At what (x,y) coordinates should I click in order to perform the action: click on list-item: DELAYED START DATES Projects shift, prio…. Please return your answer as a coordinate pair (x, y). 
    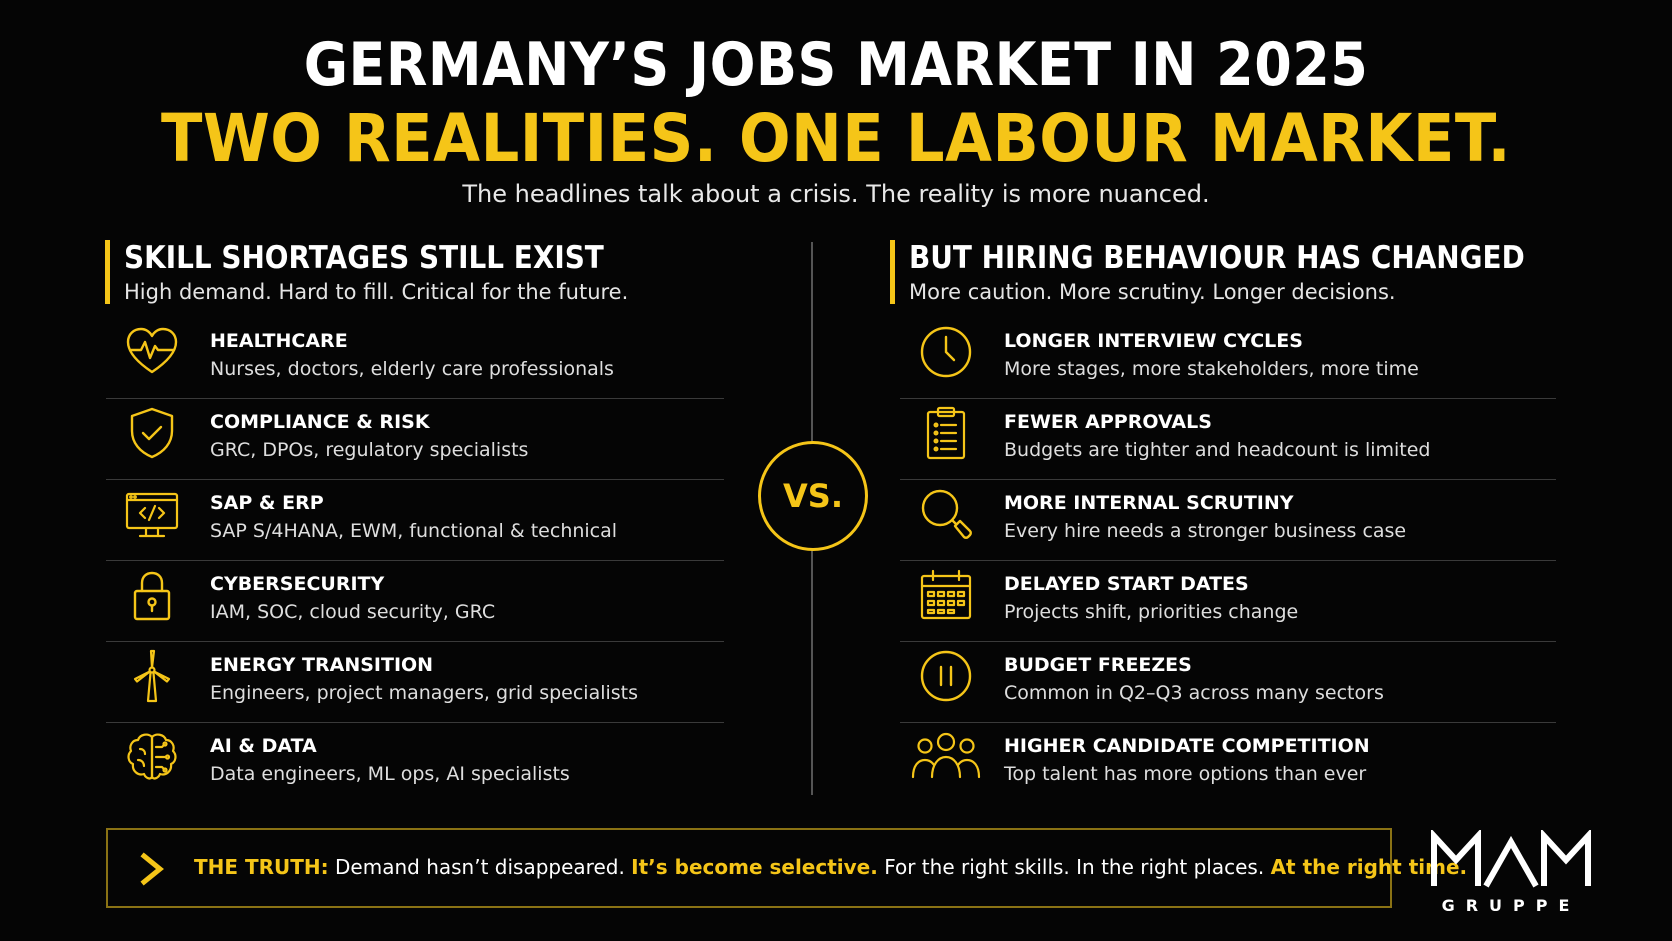
    Looking at the image, I should click on (1228, 601).